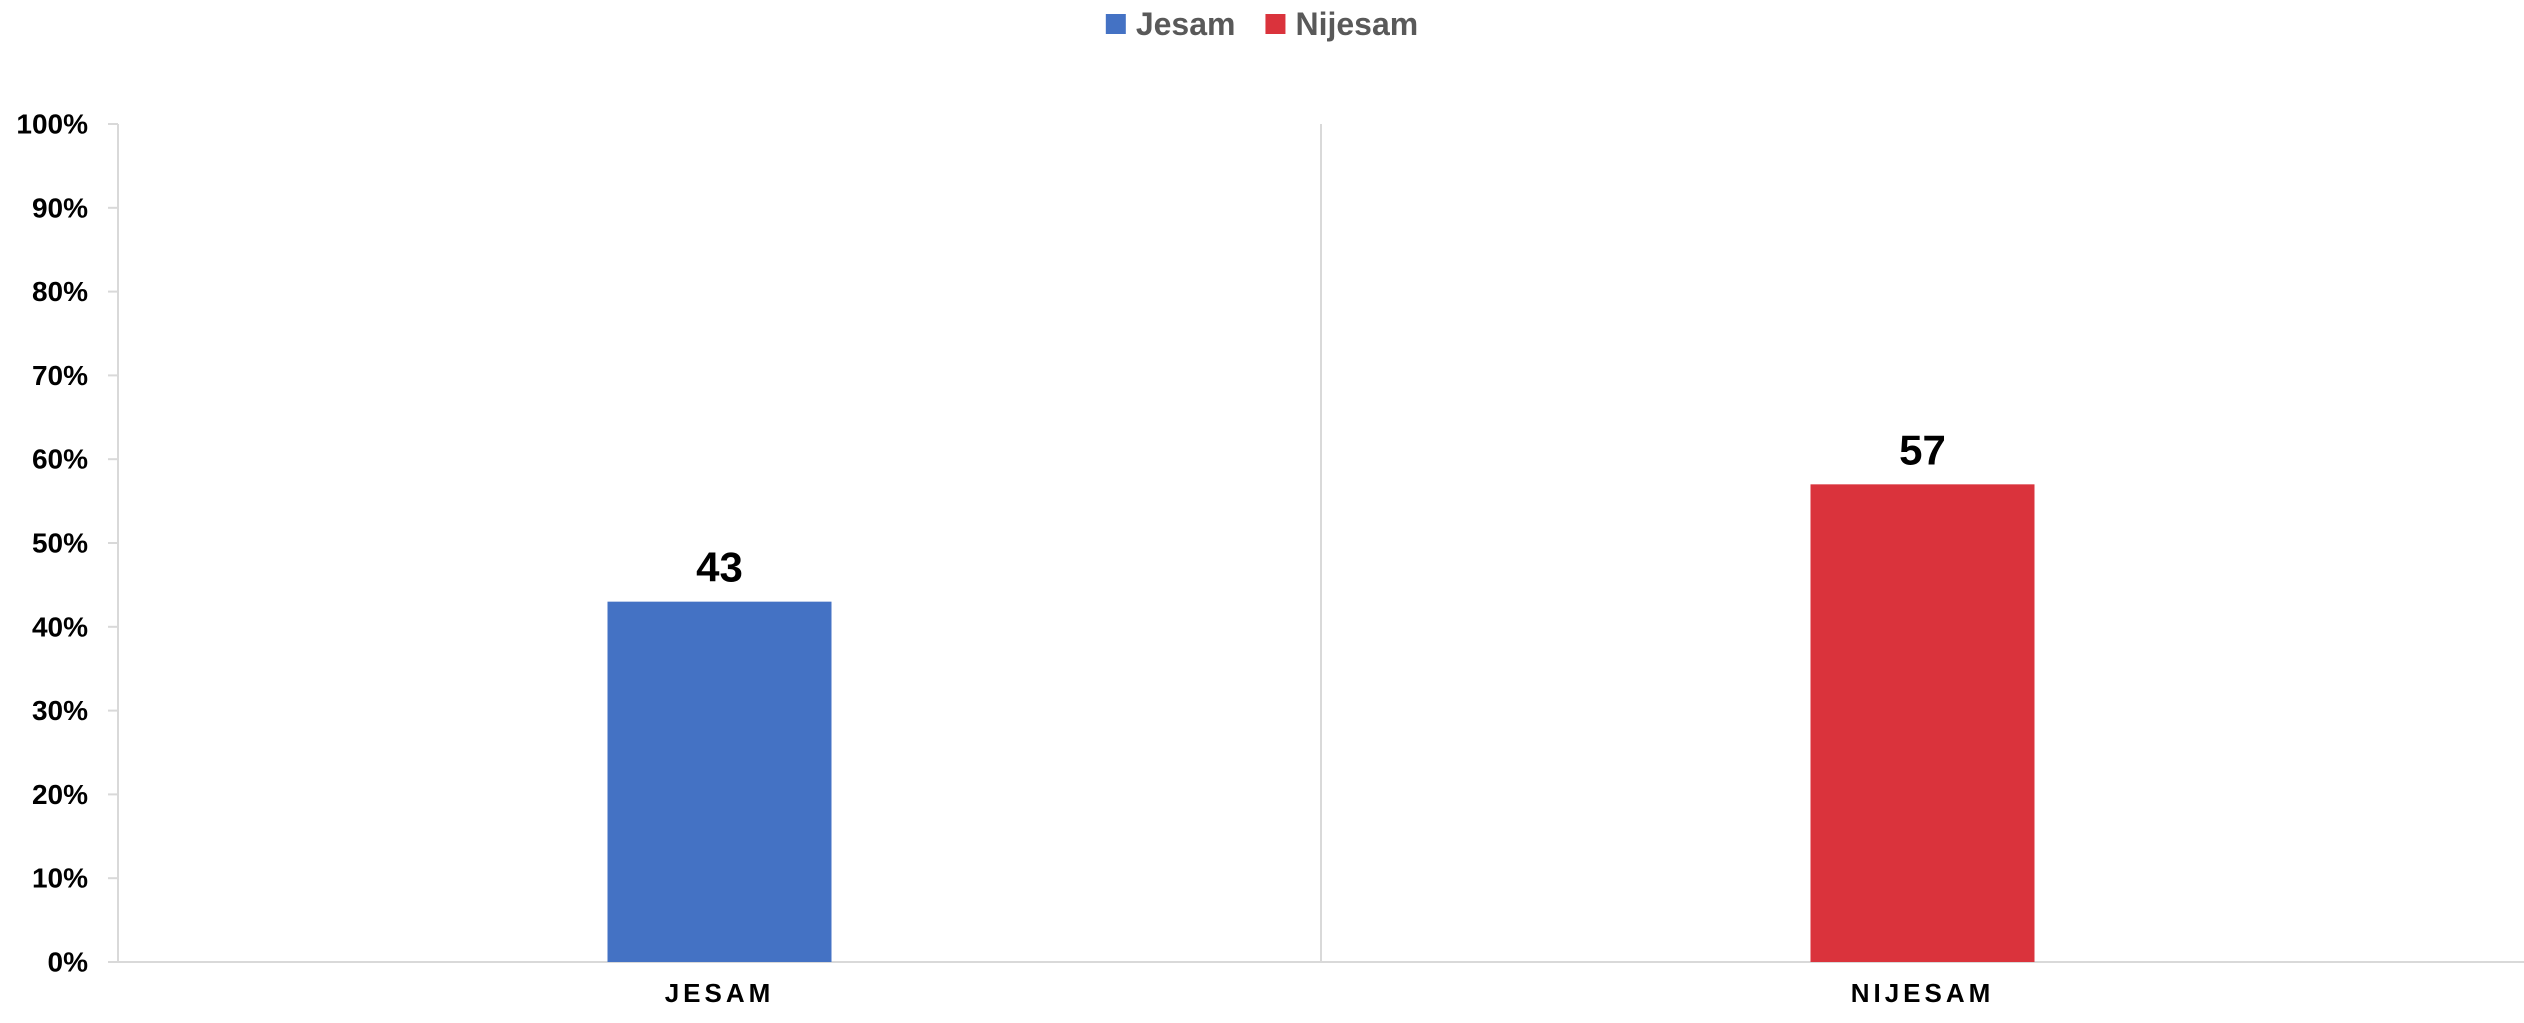 This screenshot has width=2524, height=1023. What do you see at coordinates (60, 291) in the screenshot?
I see `y-tick-label: 80%` at bounding box center [60, 291].